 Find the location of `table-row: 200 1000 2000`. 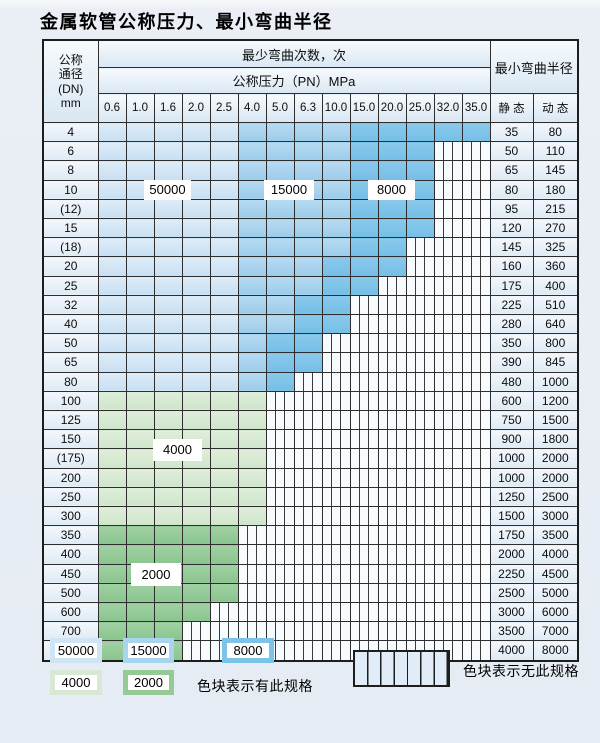

table-row: 200 1000 2000 is located at coordinates (310, 477).